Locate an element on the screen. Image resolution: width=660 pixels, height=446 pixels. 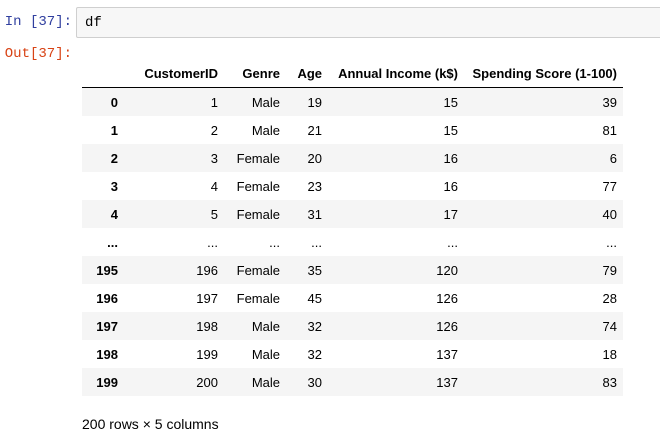
row-index: 2 is located at coordinates (114, 158).